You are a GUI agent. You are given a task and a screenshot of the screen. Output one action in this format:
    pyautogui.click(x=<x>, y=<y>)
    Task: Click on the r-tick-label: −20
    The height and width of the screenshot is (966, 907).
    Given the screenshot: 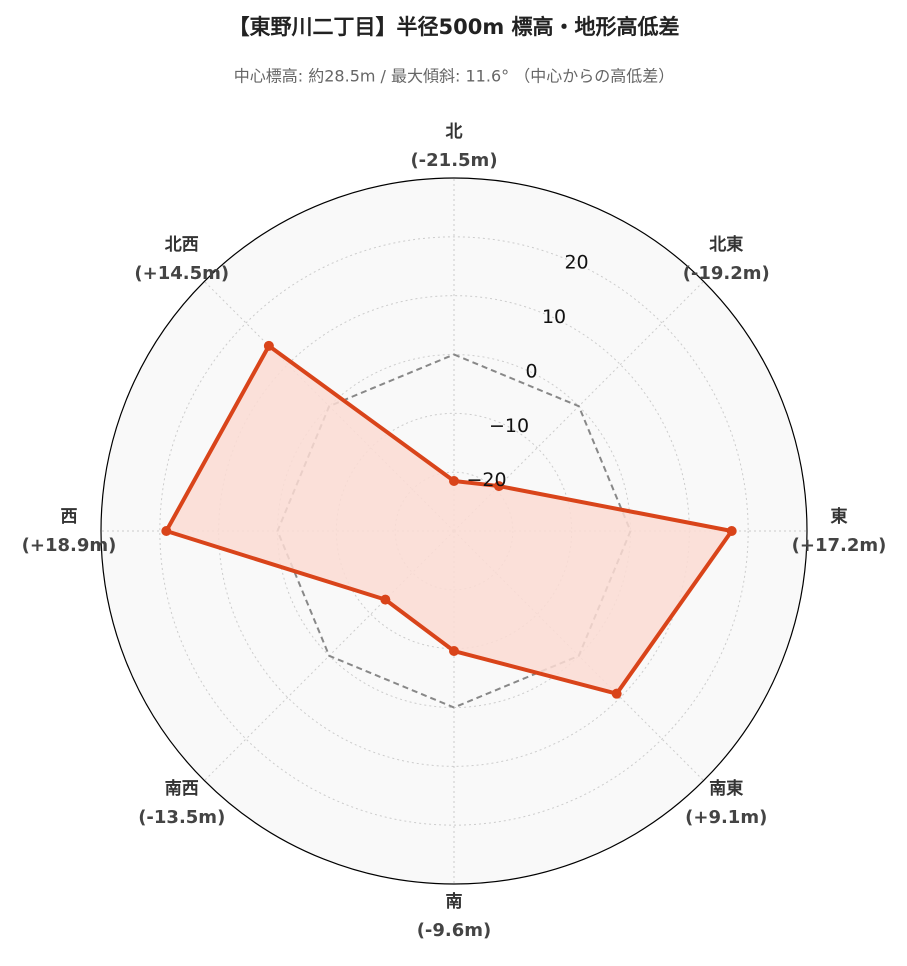 What is the action you would take?
    pyautogui.click(x=486, y=480)
    